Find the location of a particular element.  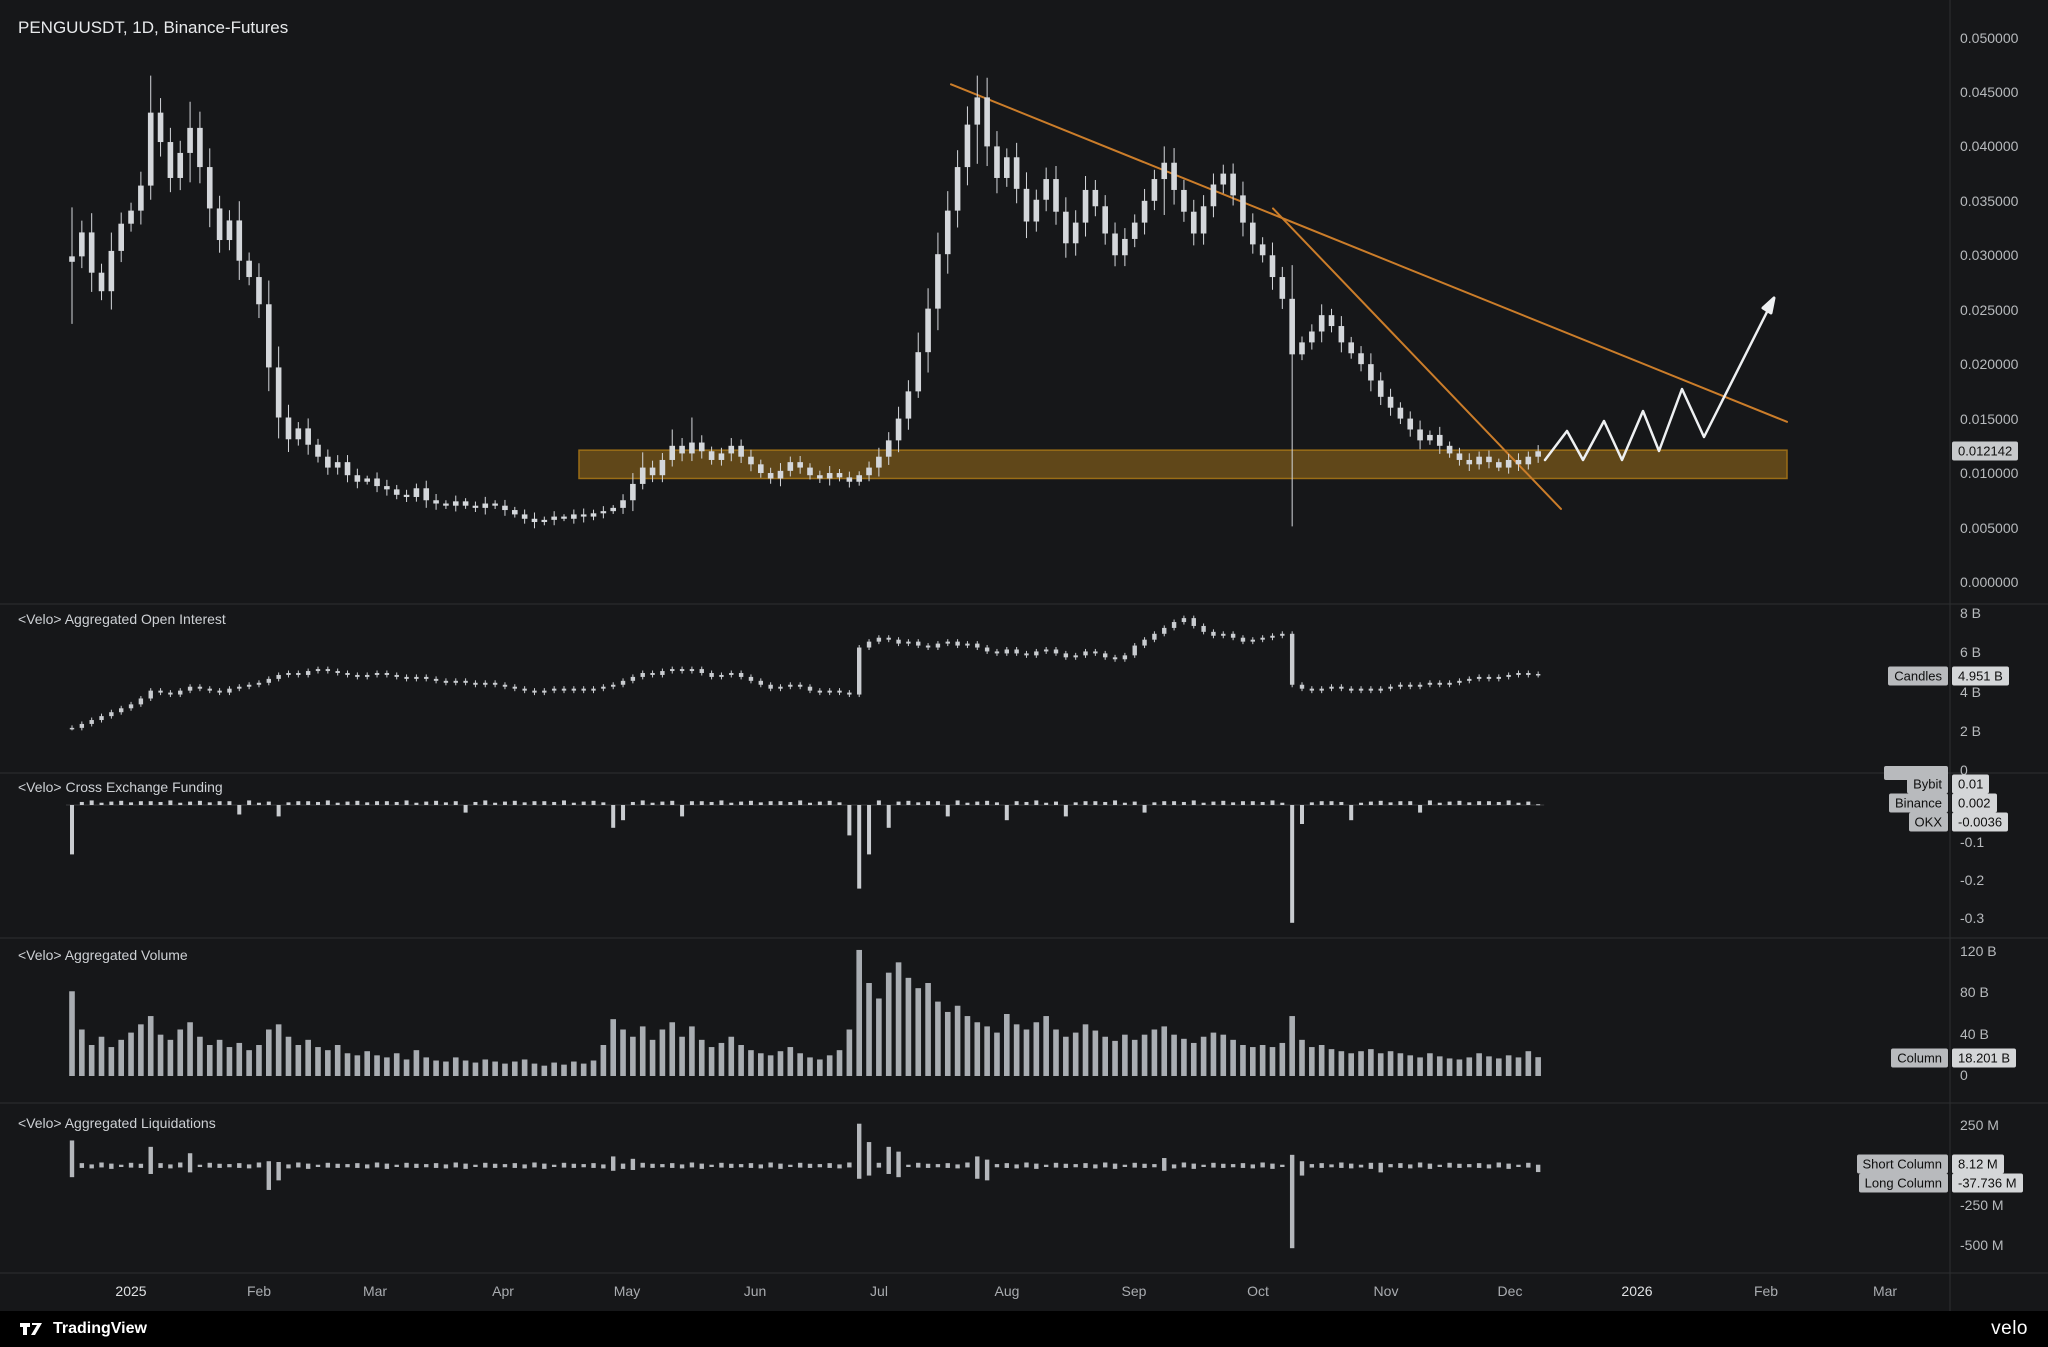

time-axis-label: Oct is located at coordinates (1258, 1291).